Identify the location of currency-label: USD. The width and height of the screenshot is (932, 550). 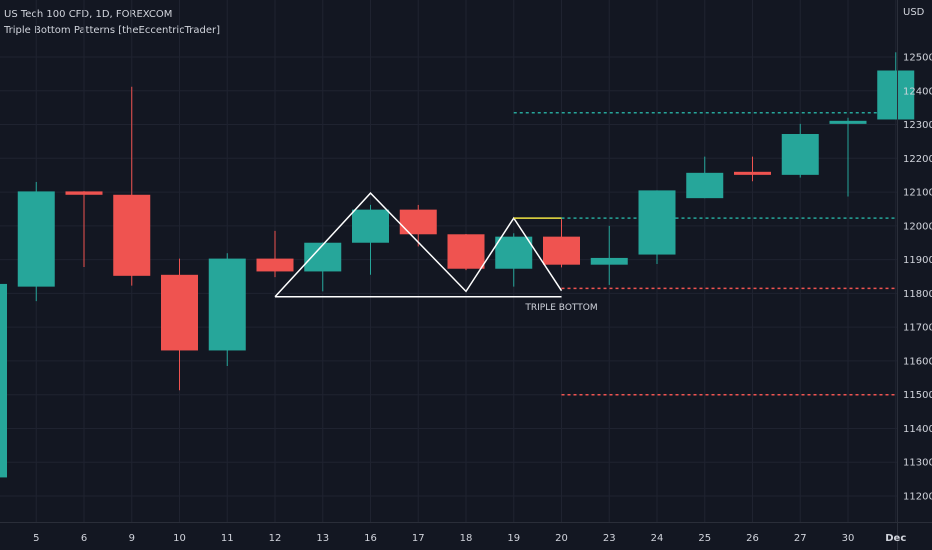
(914, 12).